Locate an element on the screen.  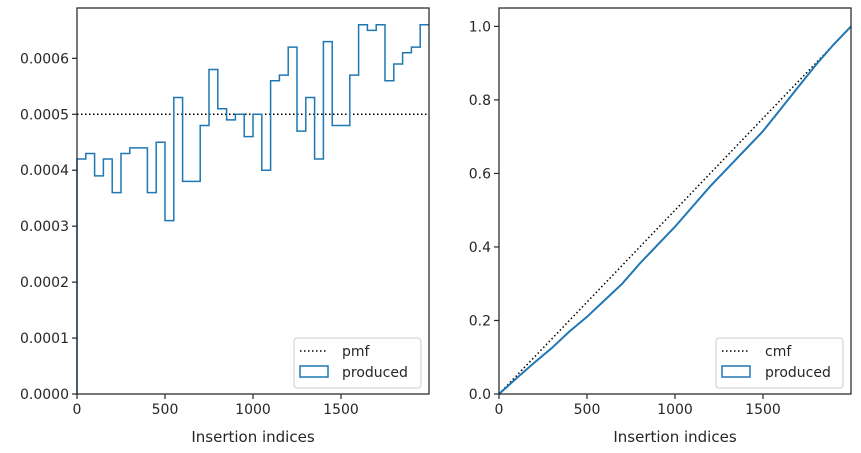
pmf-x-tick-label: 0 is located at coordinates (77, 410).